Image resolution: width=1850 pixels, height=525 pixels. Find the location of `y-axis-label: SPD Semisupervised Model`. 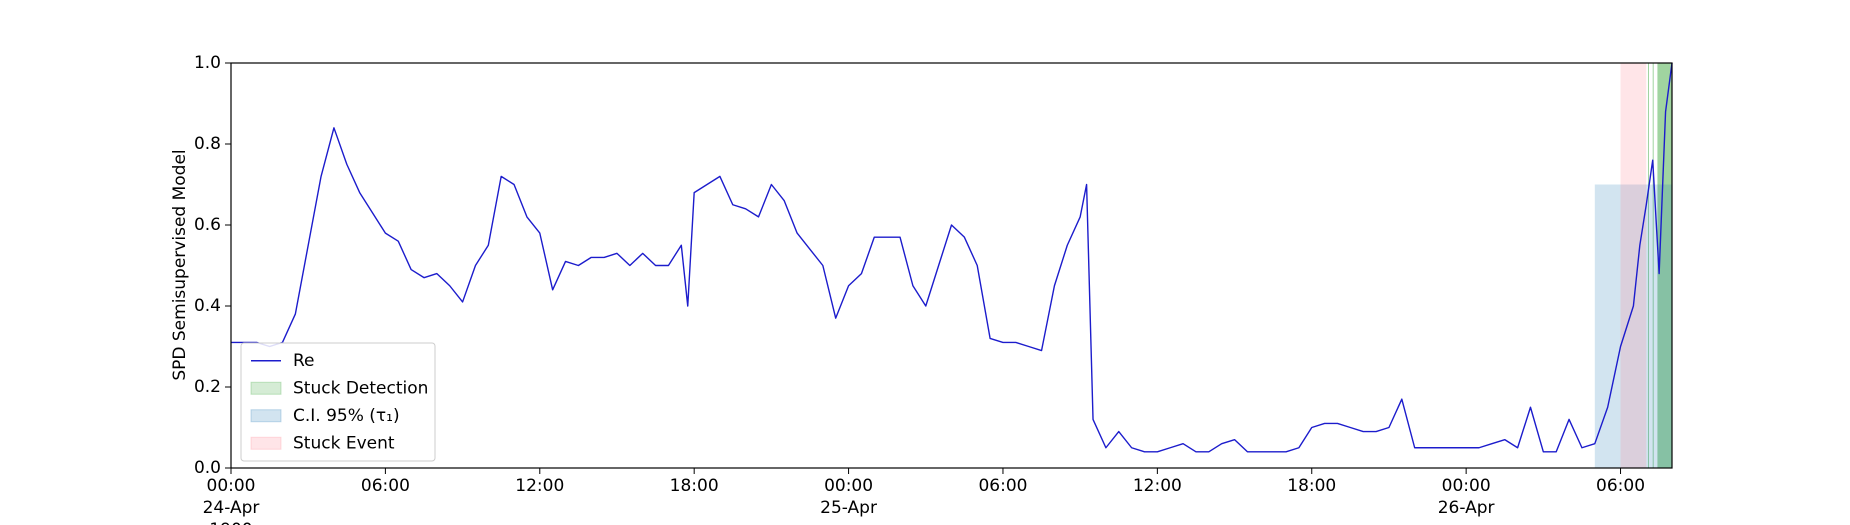

y-axis-label: SPD Semisupervised Model is located at coordinates (180, 264).